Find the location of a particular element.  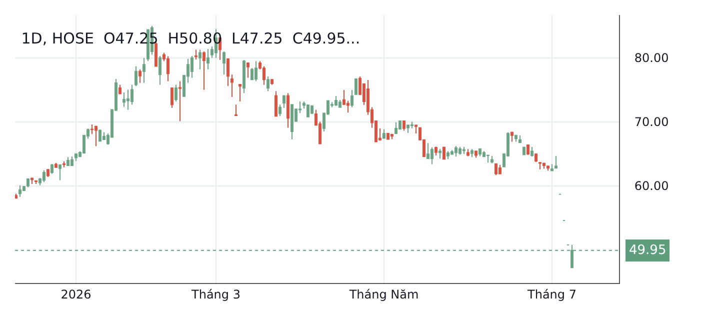

x-tick-label: Tháng Năm is located at coordinates (383, 294).